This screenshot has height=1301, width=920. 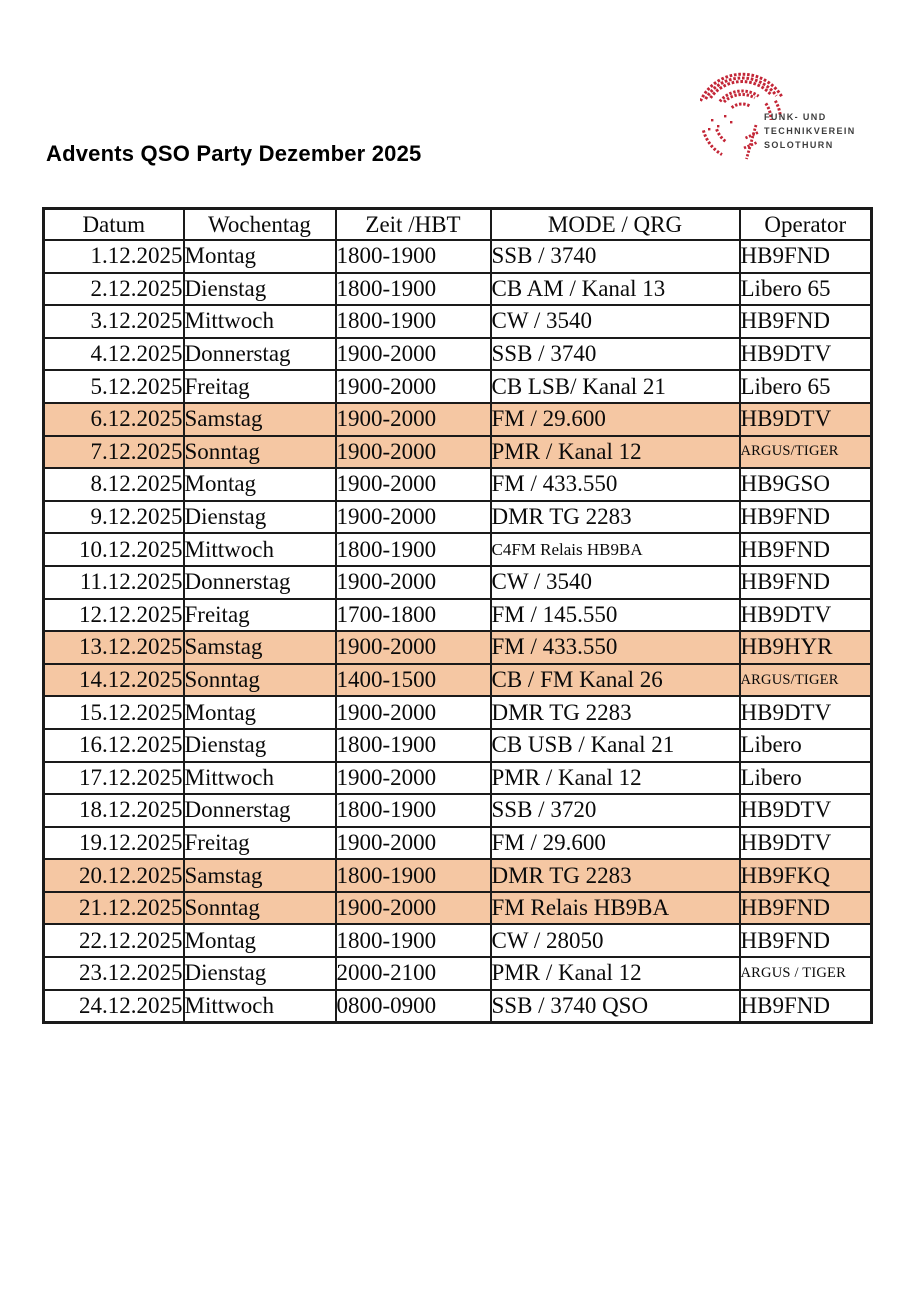 What do you see at coordinates (113, 745) in the screenshot?
I see `cell-datum: 16.12.2025` at bounding box center [113, 745].